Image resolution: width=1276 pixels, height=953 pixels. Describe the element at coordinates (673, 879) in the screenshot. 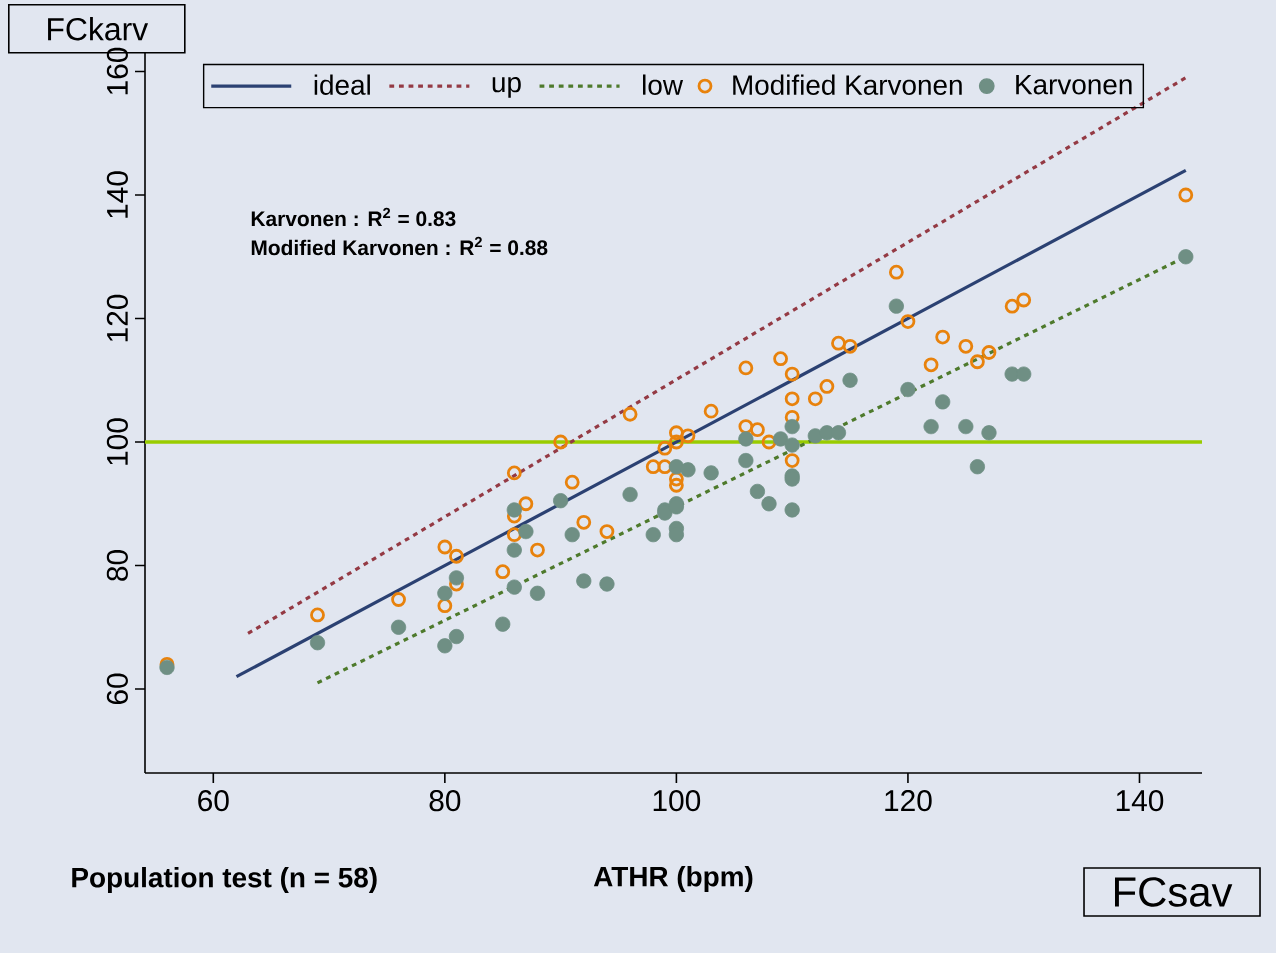

I see `x-axis-title: ATHR (bpm)` at that location.